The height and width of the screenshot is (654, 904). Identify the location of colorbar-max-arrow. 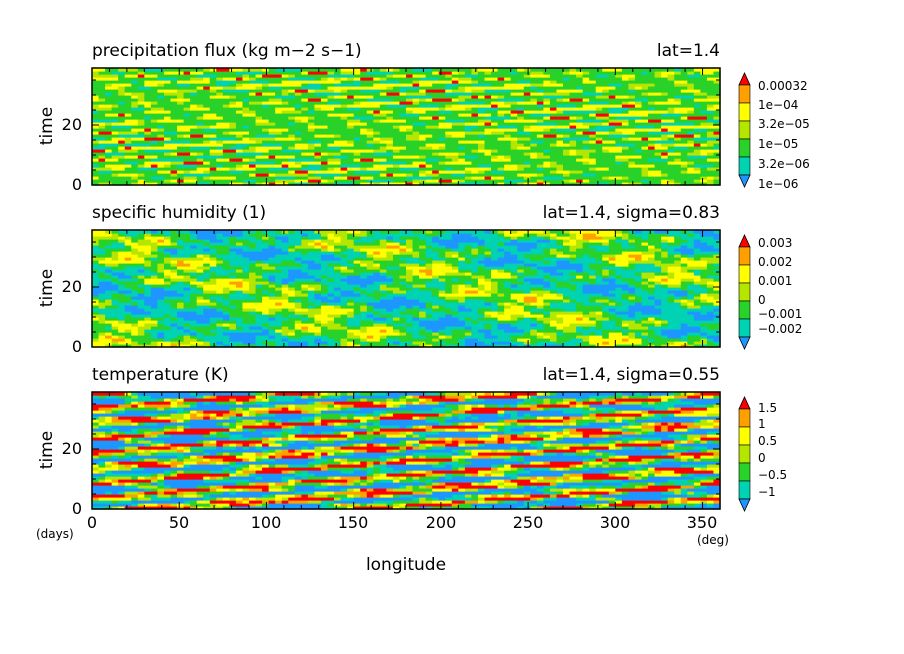
(744, 79).